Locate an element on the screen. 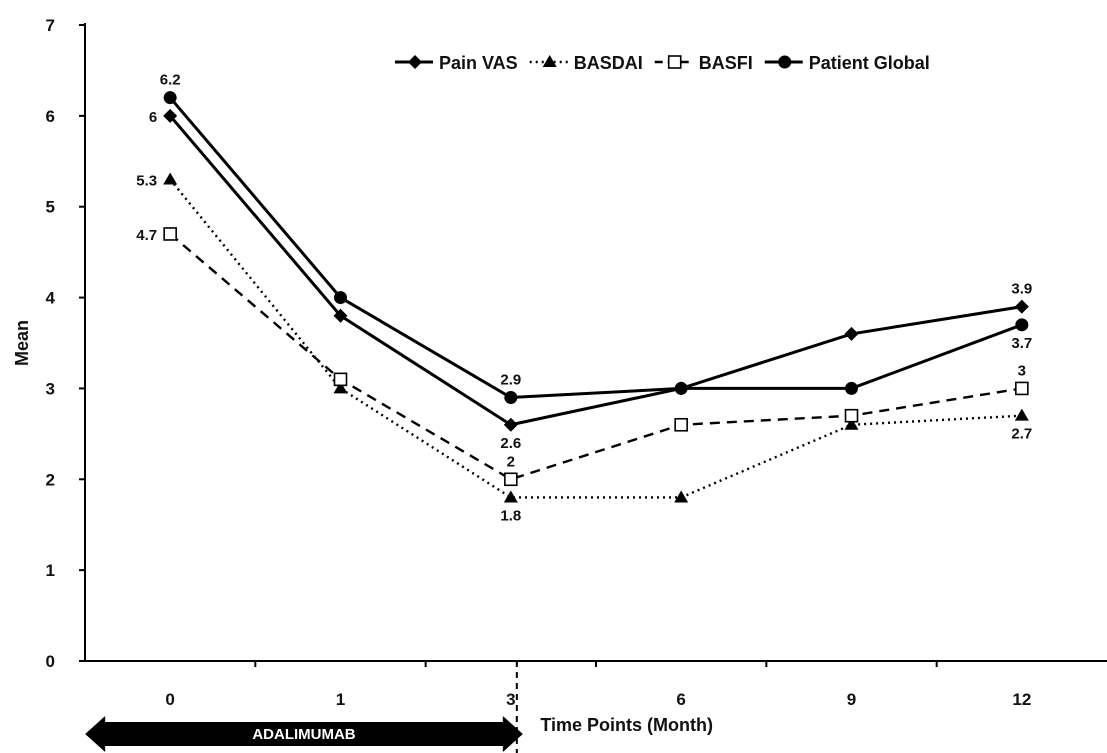  x-tick-label: 9 is located at coordinates (851, 699).